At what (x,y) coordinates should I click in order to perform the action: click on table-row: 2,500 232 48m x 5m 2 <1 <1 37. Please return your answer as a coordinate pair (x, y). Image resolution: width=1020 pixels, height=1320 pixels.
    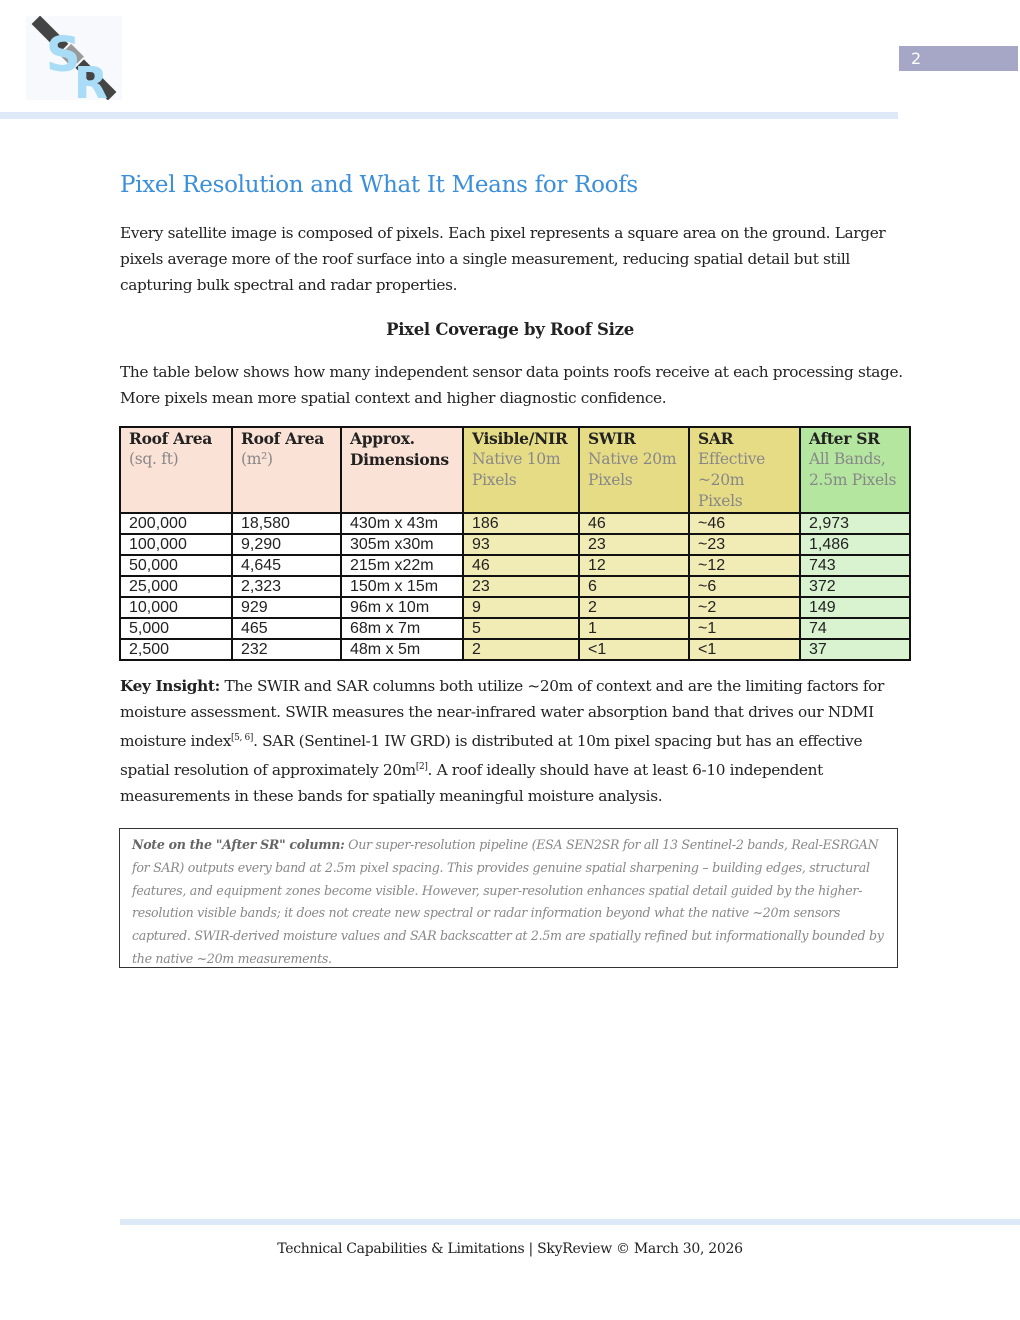
    Looking at the image, I should click on (515, 649).